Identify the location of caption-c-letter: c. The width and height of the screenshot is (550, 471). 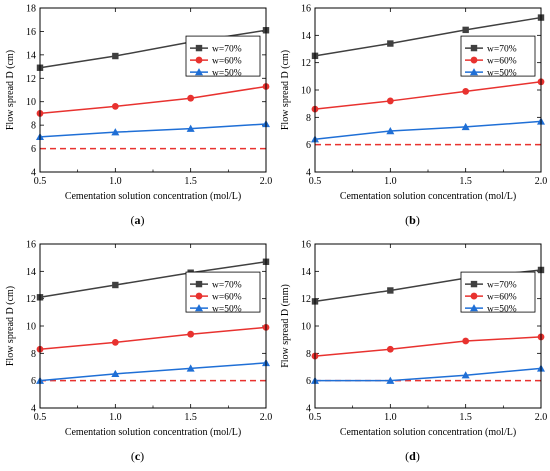
(137, 456).